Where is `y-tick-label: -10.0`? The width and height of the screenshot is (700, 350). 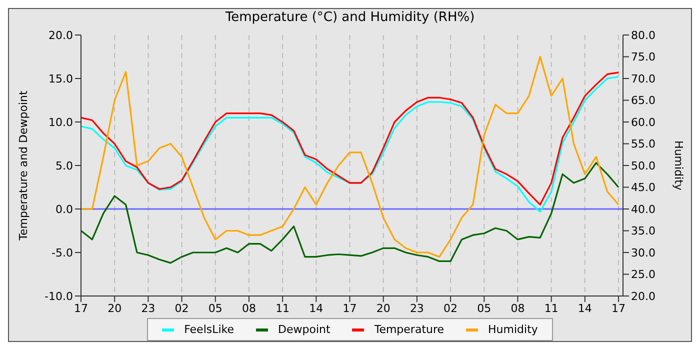 y-tick-label: -10.0 is located at coordinates (58, 296).